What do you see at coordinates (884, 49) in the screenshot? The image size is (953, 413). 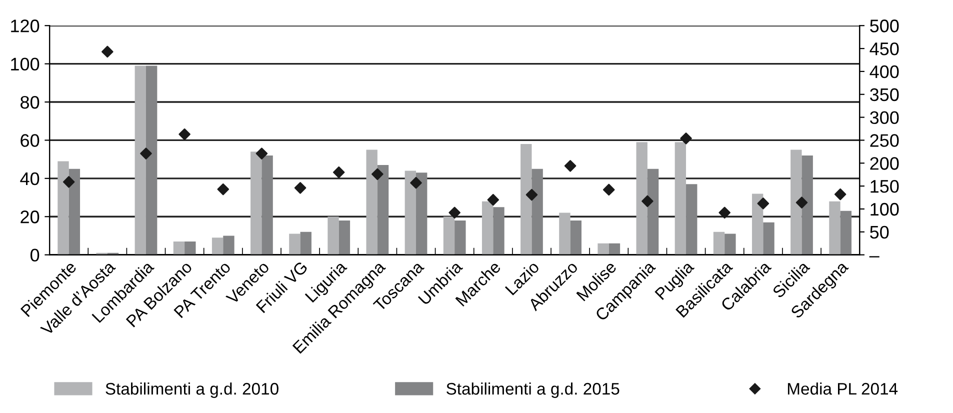 I see `y2-tick-label: 450` at bounding box center [884, 49].